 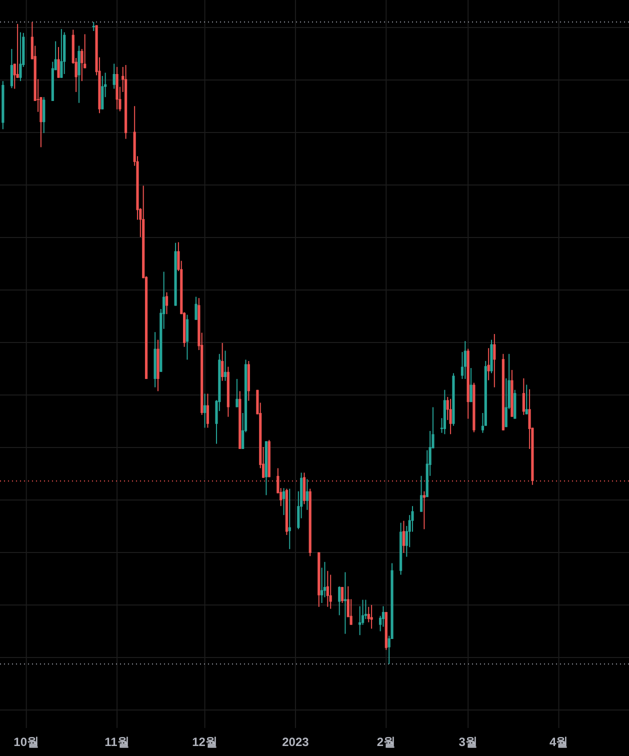 I want to click on x-tick-label: 12월, so click(x=205, y=742).